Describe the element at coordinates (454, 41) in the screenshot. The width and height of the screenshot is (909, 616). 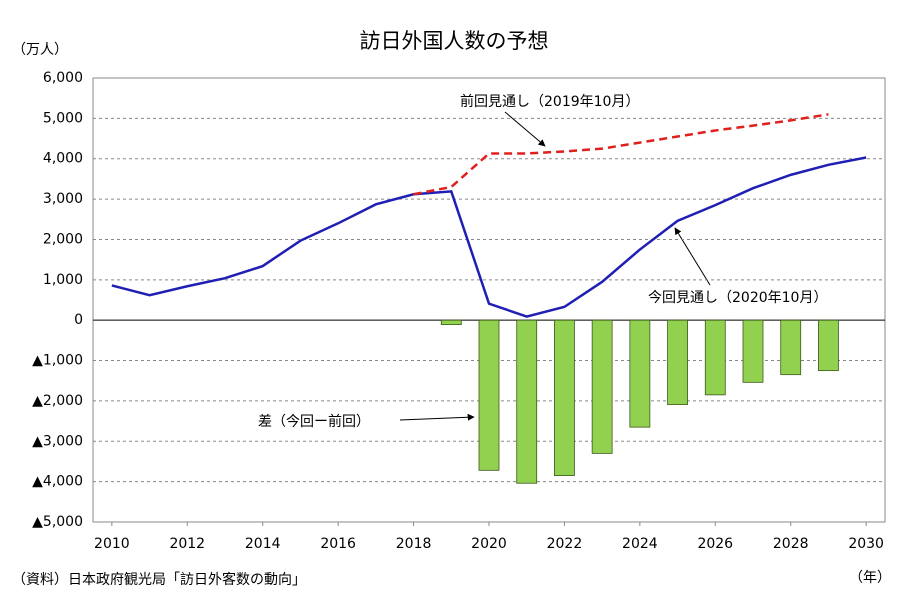
I see `chart-title: 訪日外国人数の予想` at that location.